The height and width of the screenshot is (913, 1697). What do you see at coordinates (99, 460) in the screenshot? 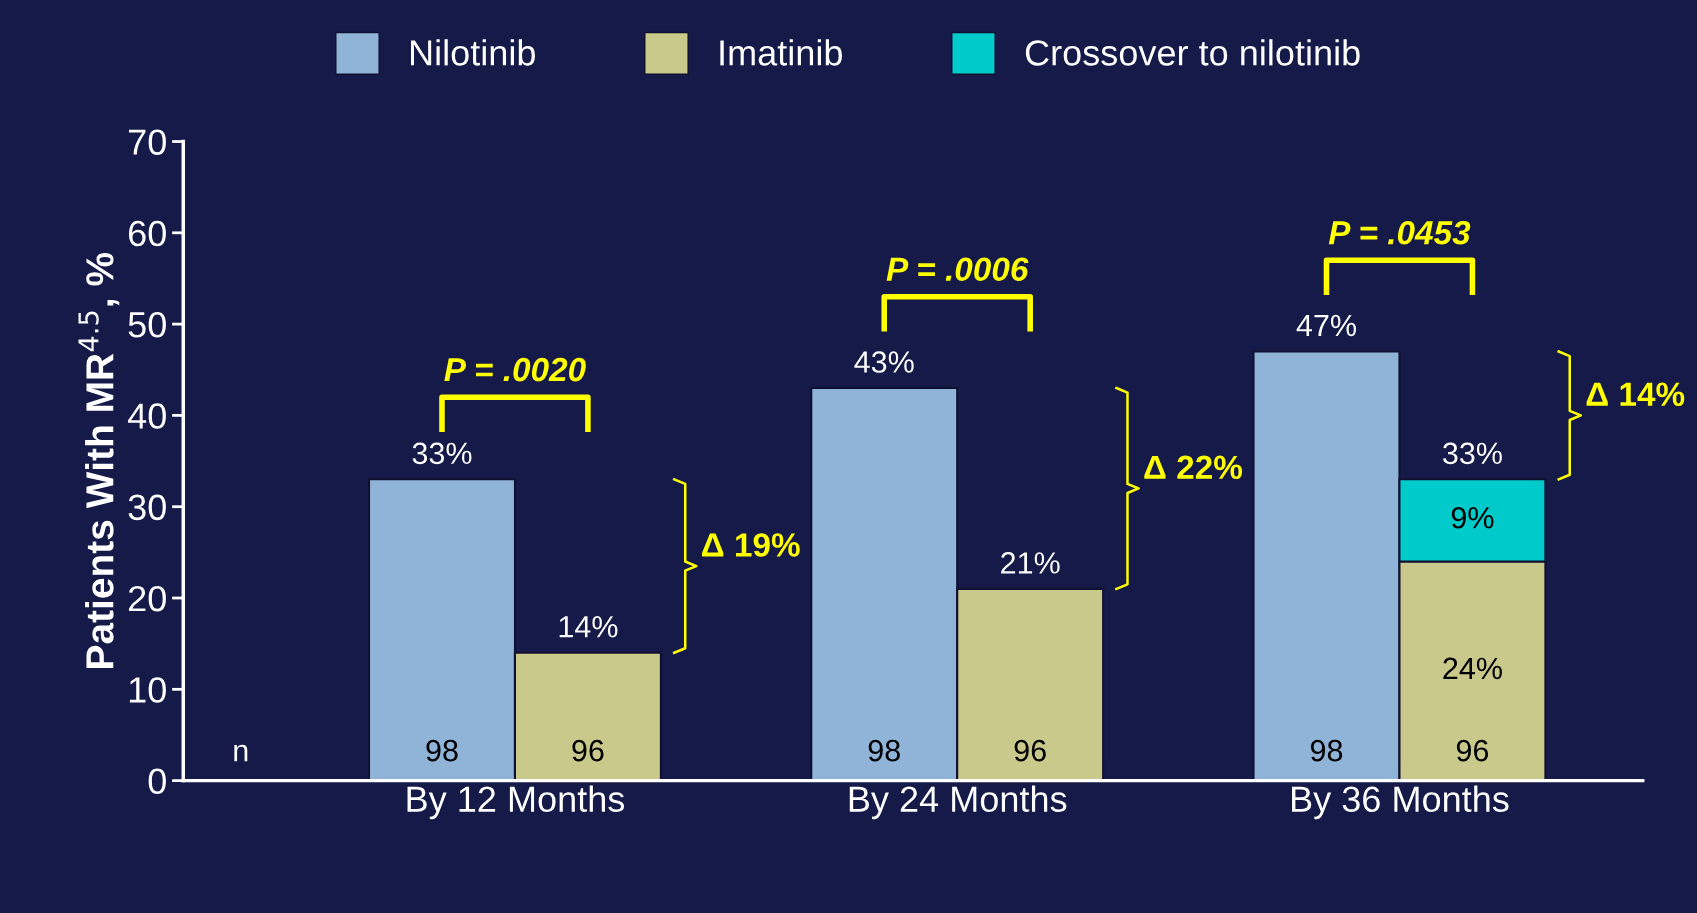
I see `y-axis-title: Patients With MR$^{4.5}$, %` at bounding box center [99, 460].